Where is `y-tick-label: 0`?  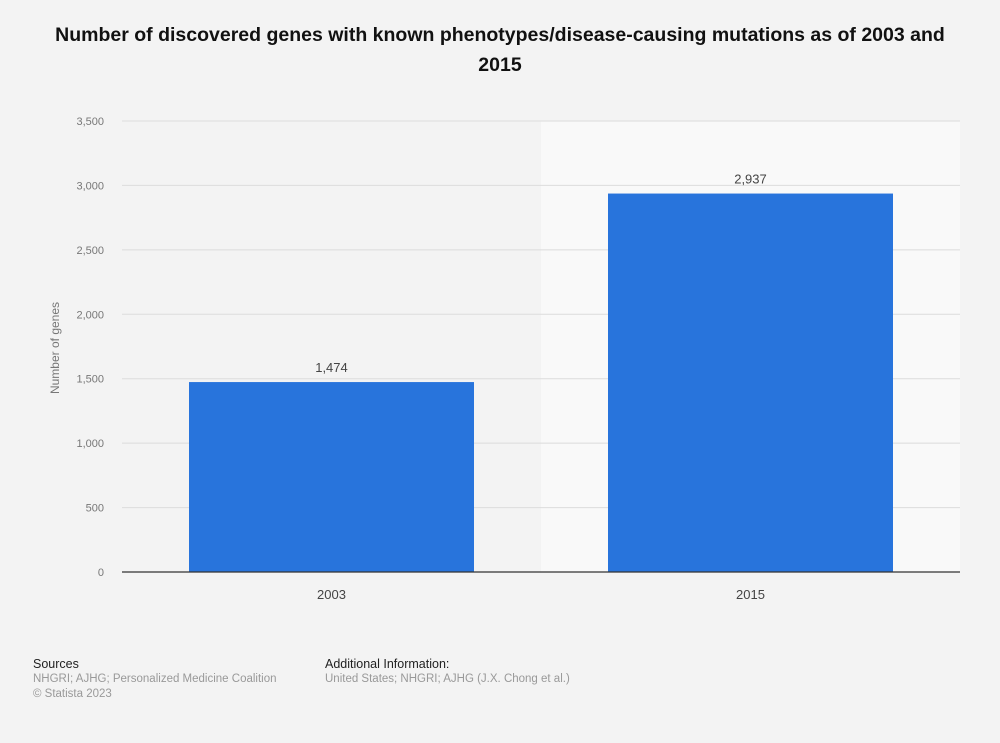 y-tick-label: 0 is located at coordinates (101, 573).